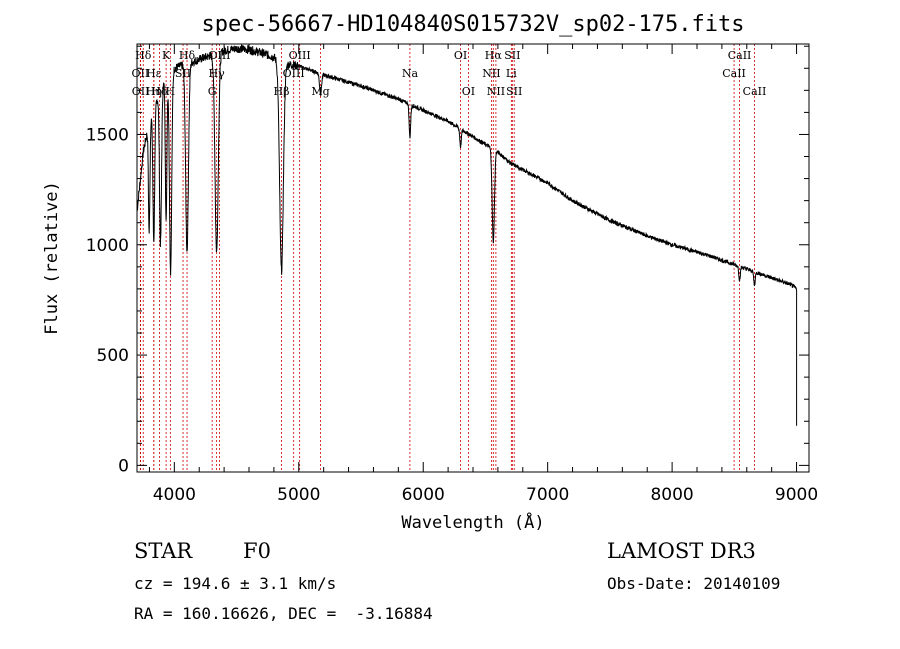 This screenshot has width=900, height=649. What do you see at coordinates (212, 91) in the screenshot?
I see `line-label-g: G` at bounding box center [212, 91].